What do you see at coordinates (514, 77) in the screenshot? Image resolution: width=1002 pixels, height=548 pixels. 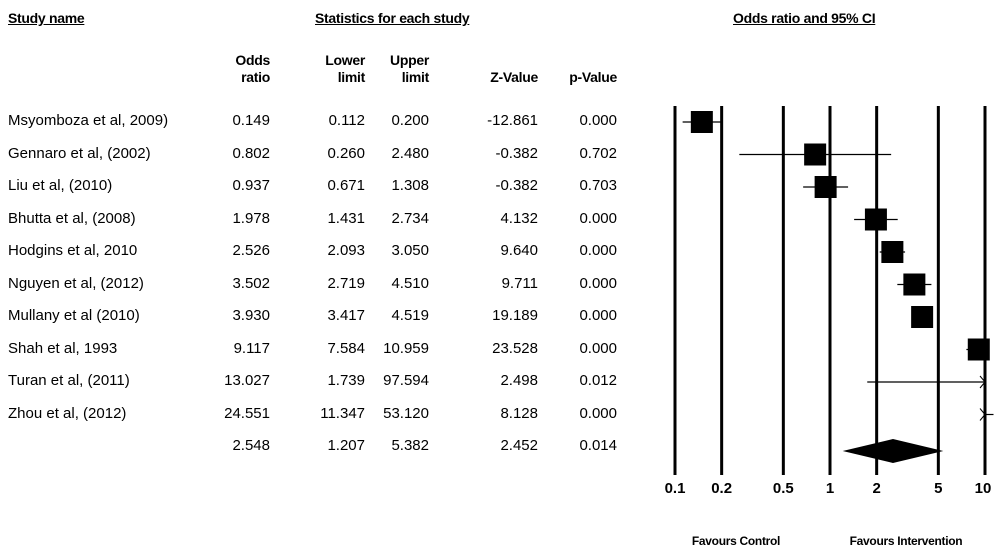 I see `col-z-value: Z-Value` at bounding box center [514, 77].